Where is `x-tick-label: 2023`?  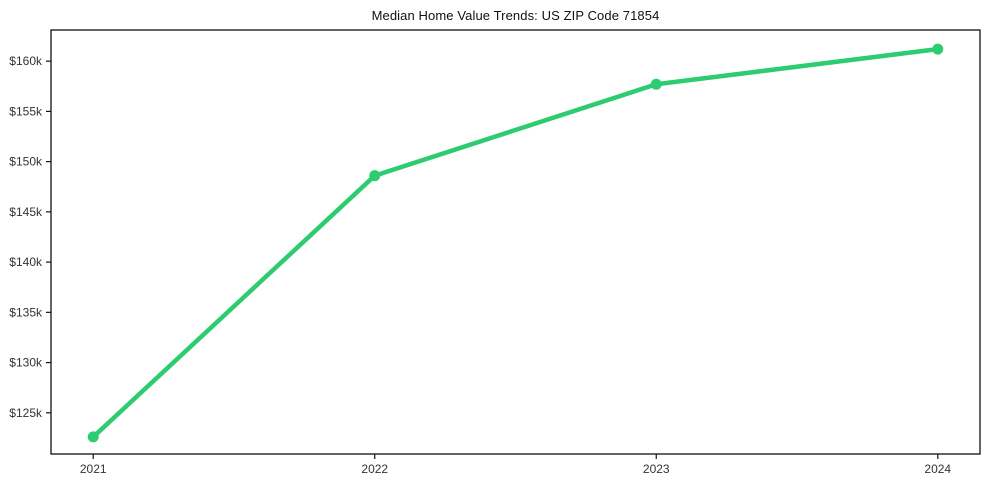 x-tick-label: 2023 is located at coordinates (656, 469).